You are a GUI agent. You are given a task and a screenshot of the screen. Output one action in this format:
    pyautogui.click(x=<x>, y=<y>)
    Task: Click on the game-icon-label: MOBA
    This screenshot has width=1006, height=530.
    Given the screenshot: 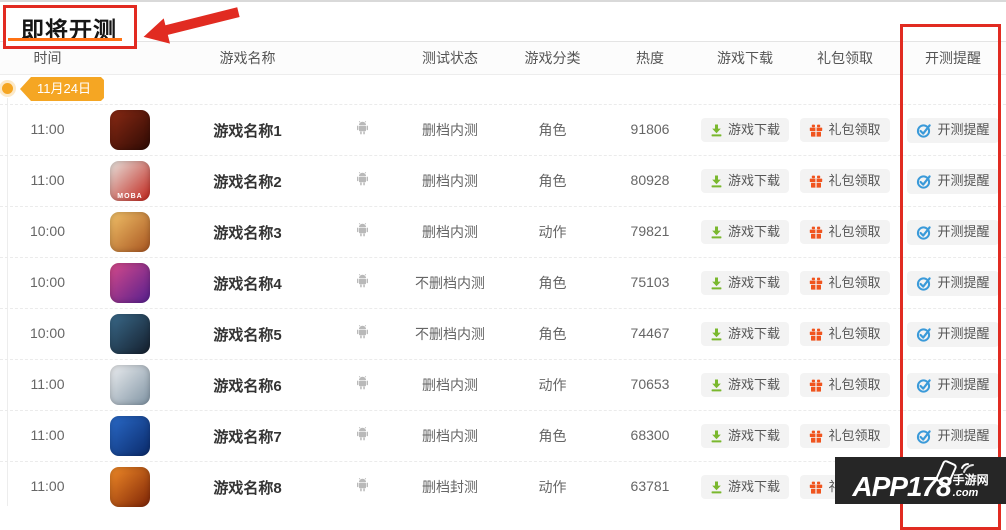 What is the action you would take?
    pyautogui.click(x=130, y=196)
    